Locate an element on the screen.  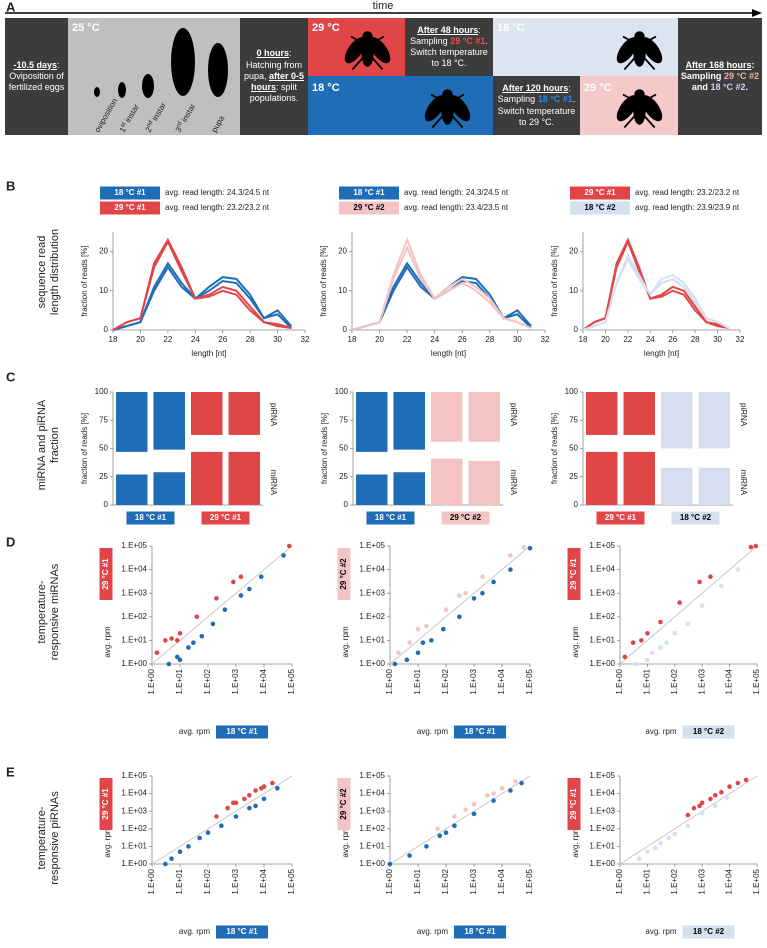
y-box-label: 29 °C #2 is located at coordinates (343, 574).